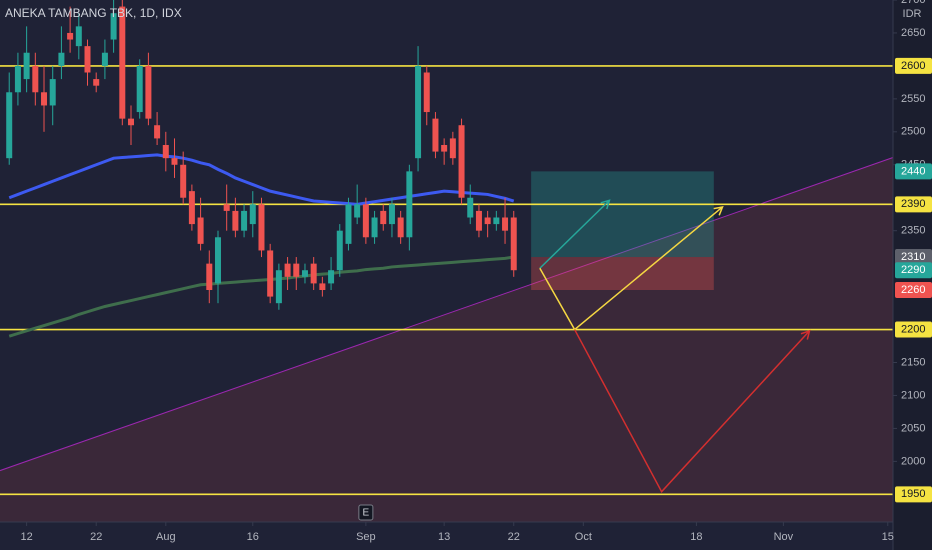 This screenshot has height=550, width=932. Describe the element at coordinates (912, 14) in the screenshot. I see `currency: IDR` at that location.